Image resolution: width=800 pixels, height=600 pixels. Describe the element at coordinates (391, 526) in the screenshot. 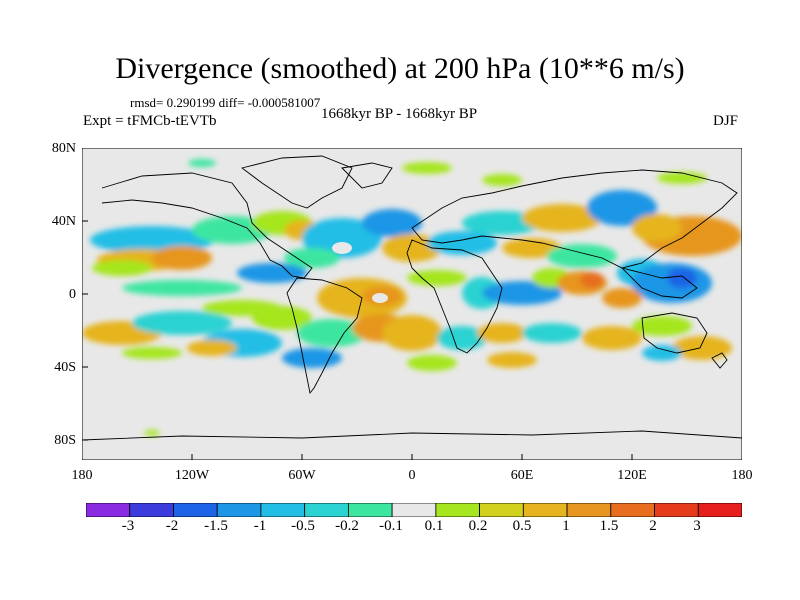

I see `colorbar-label-6: -0.1` at that location.